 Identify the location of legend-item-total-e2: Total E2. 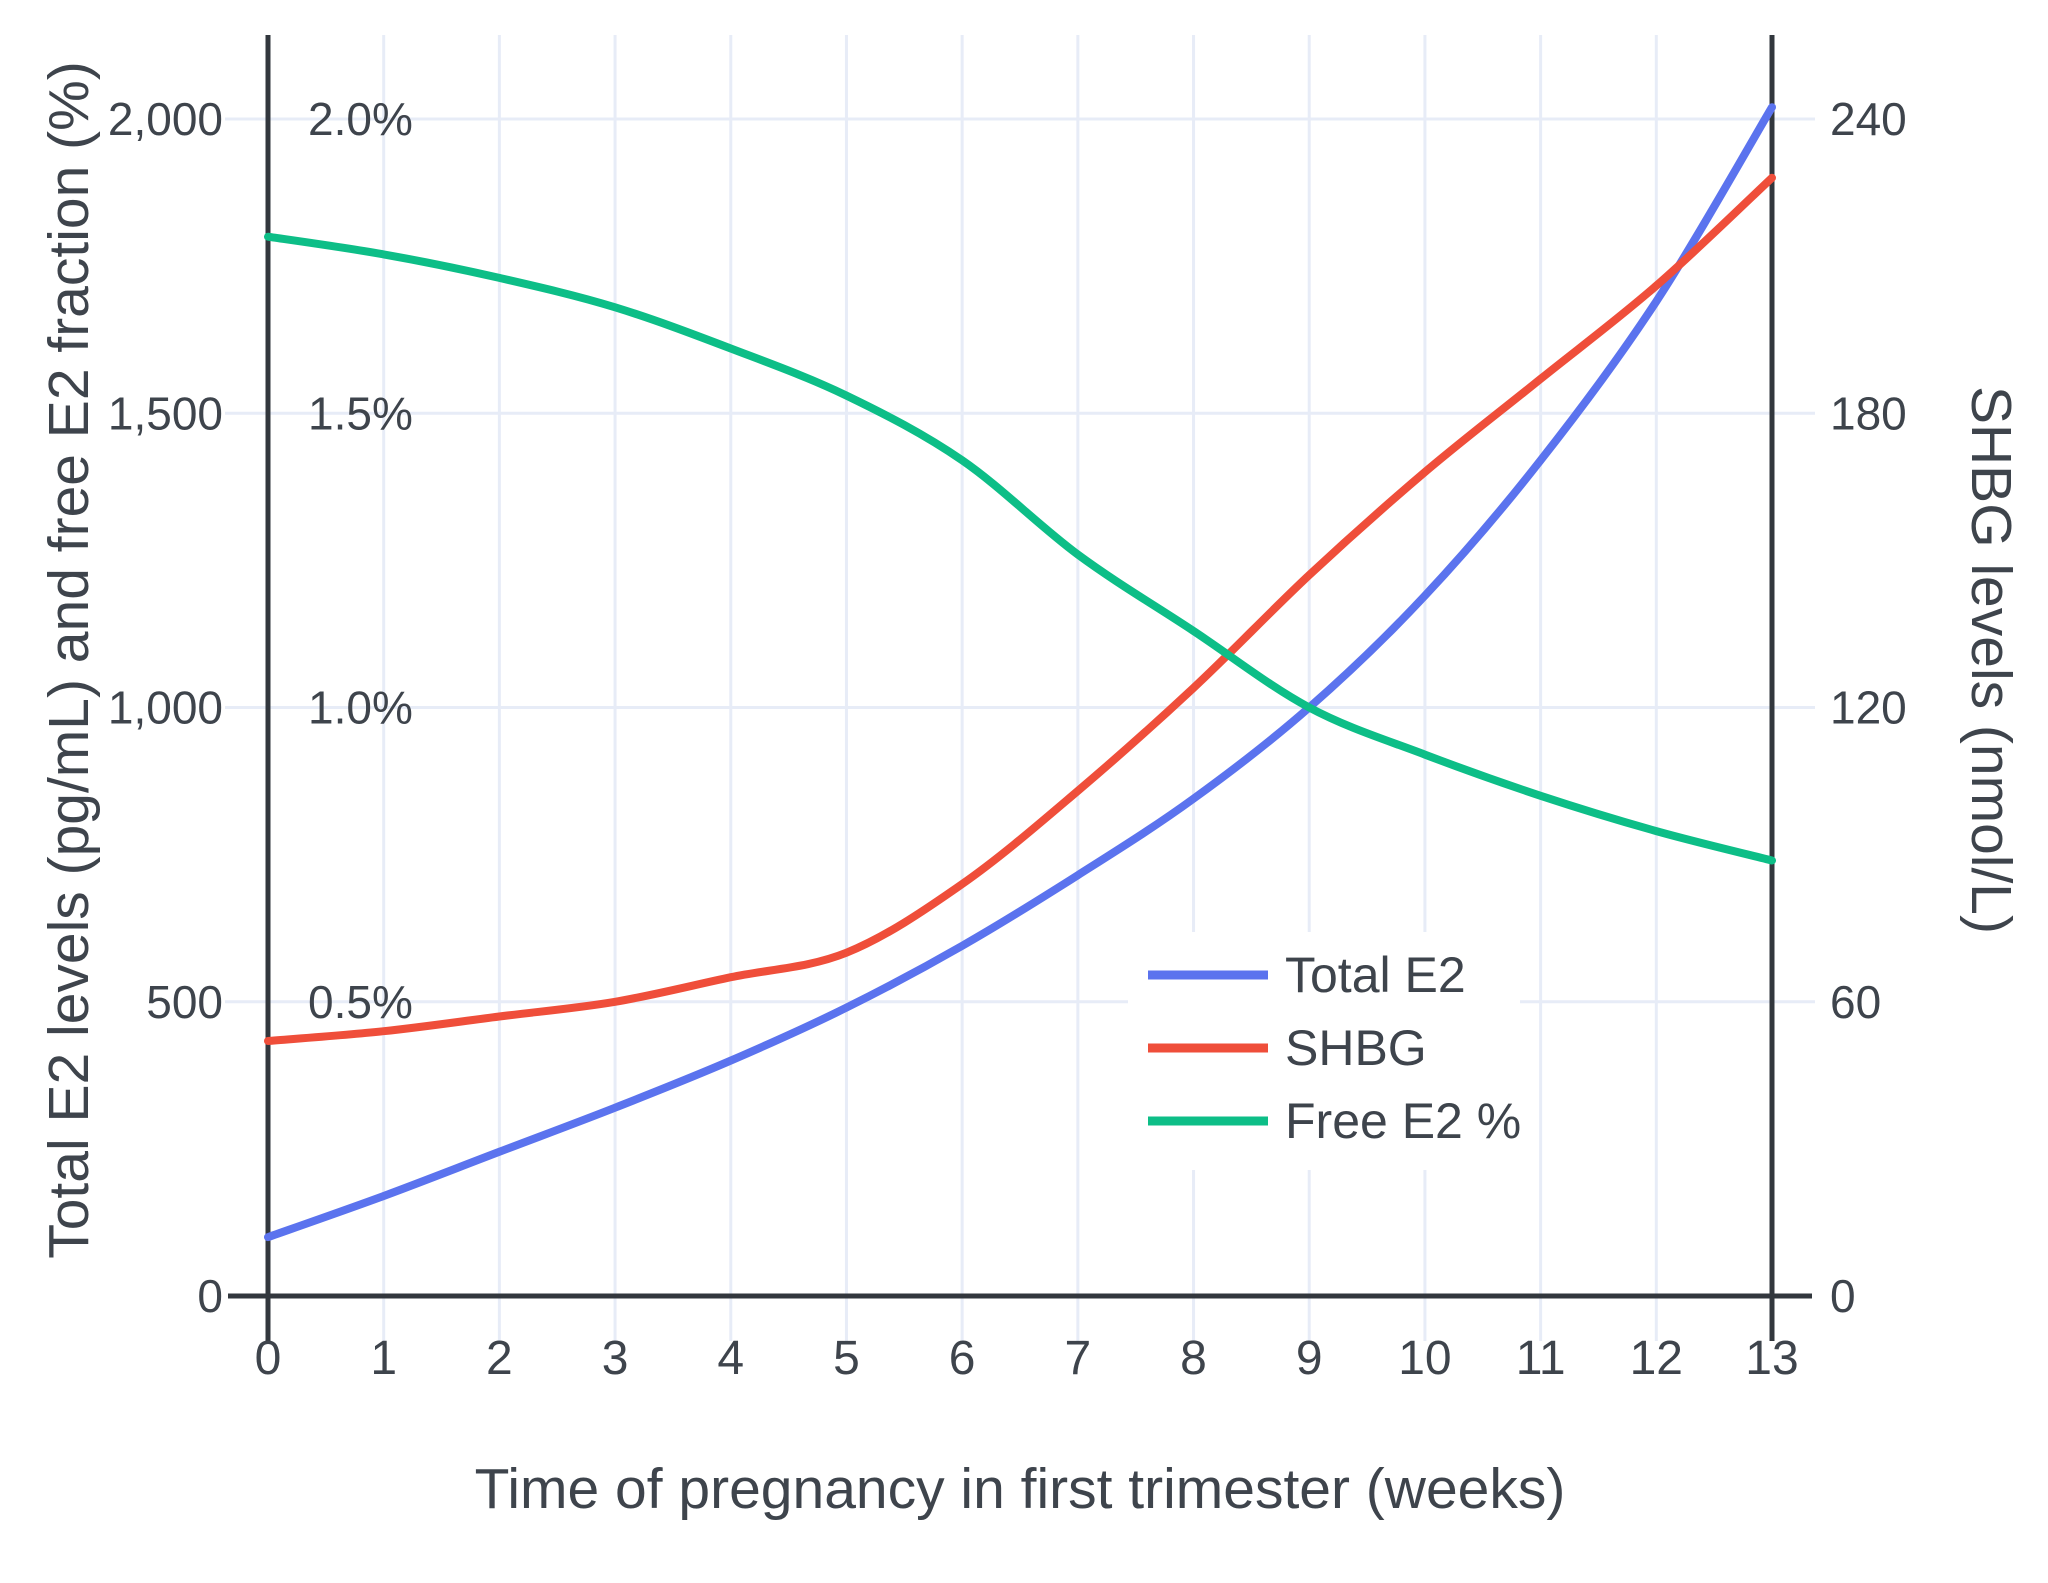
(1307, 975).